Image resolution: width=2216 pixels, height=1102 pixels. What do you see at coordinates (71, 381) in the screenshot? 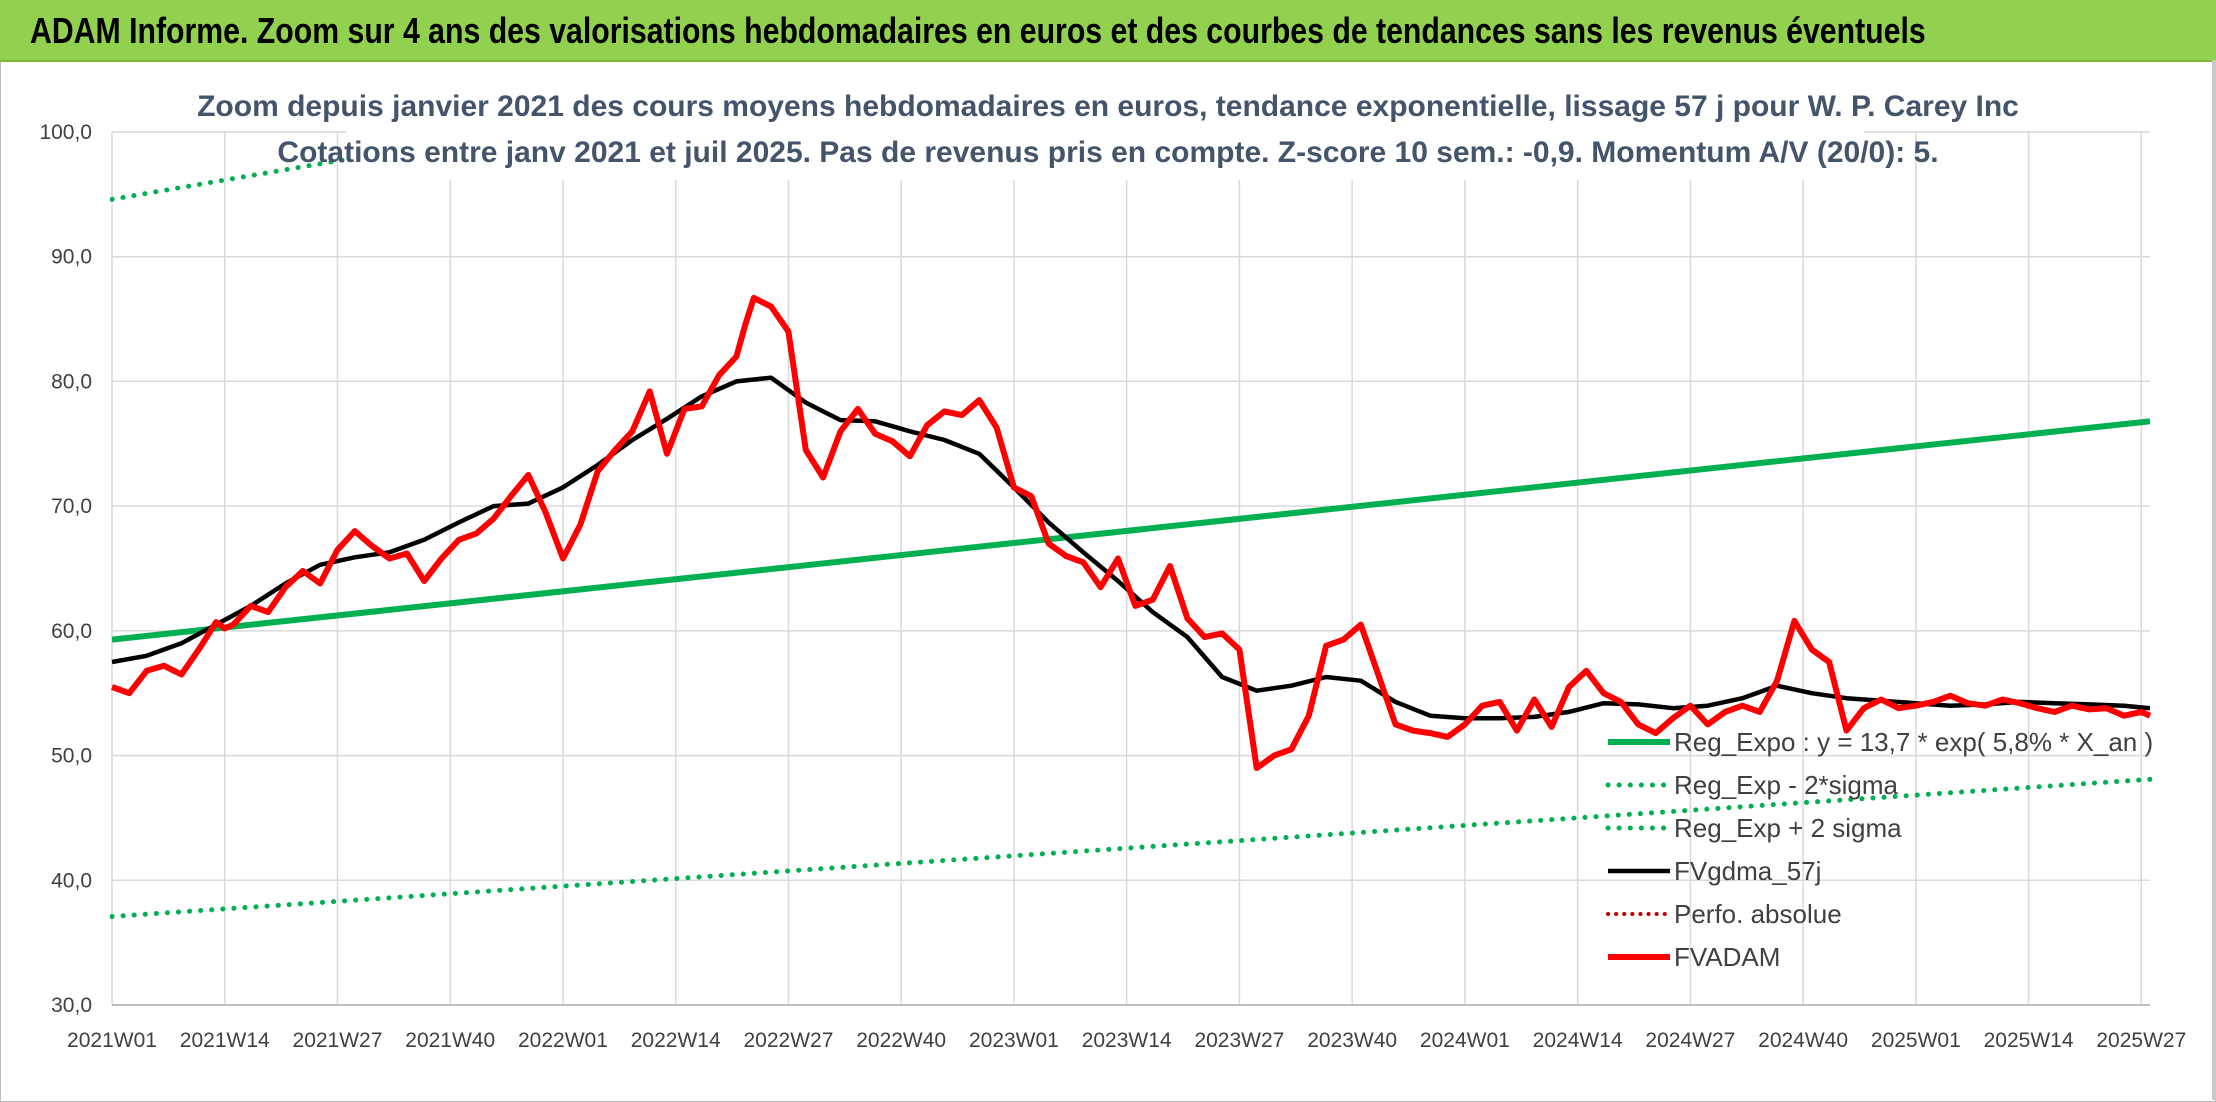
I see `y-tick-label: 80,0` at bounding box center [71, 381].